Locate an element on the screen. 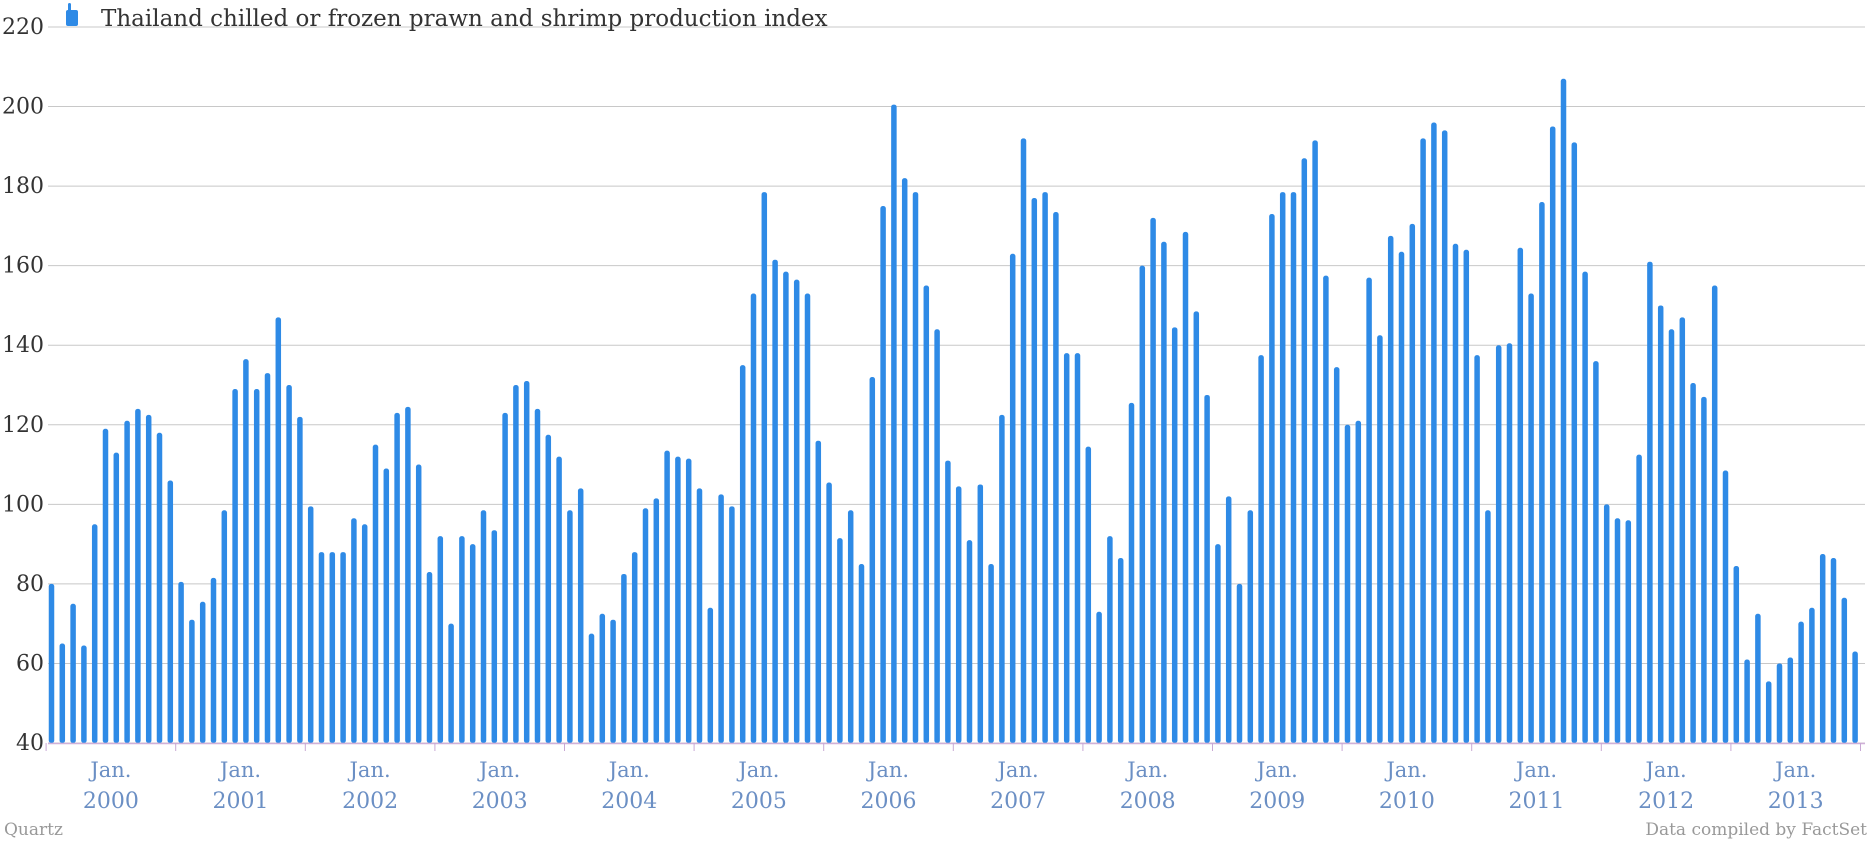  y-tick-label: 220 is located at coordinates (23, 27).